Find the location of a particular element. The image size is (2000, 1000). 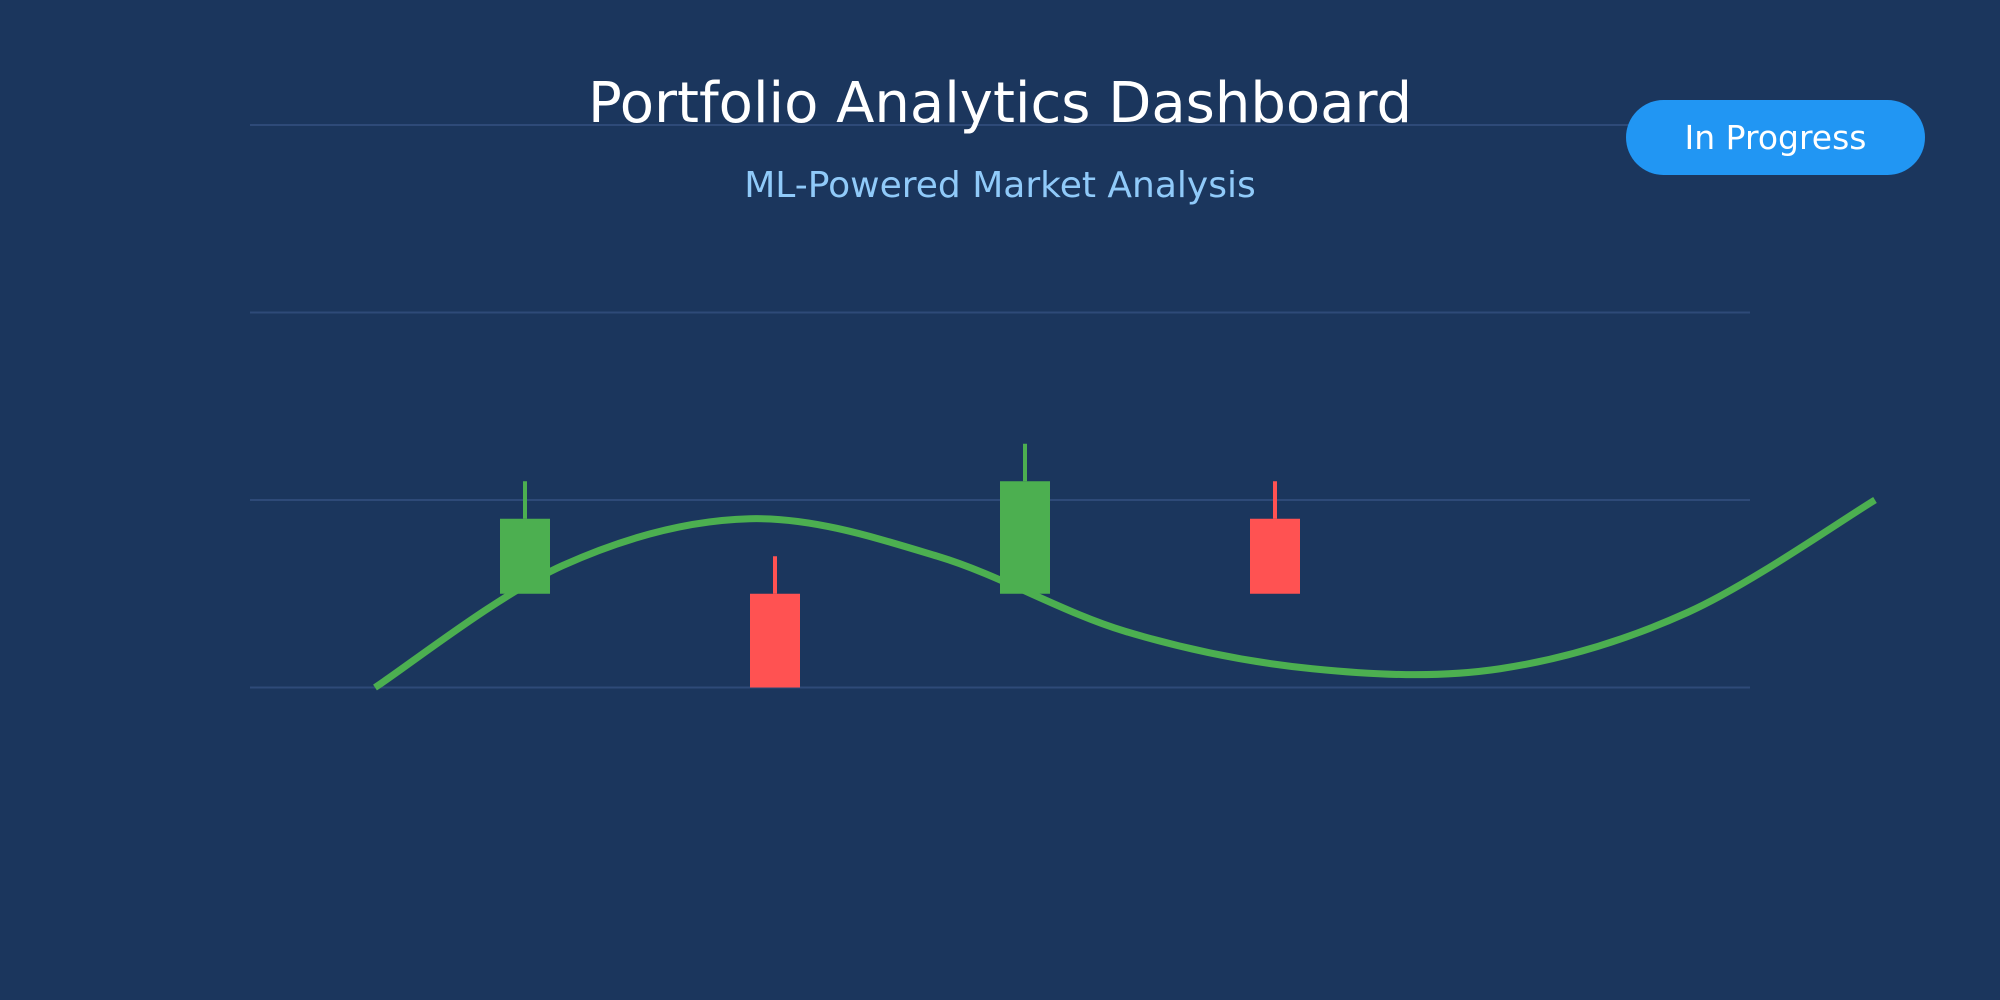

page-title: Portfolio Analytics Dashboard is located at coordinates (1000, 103).